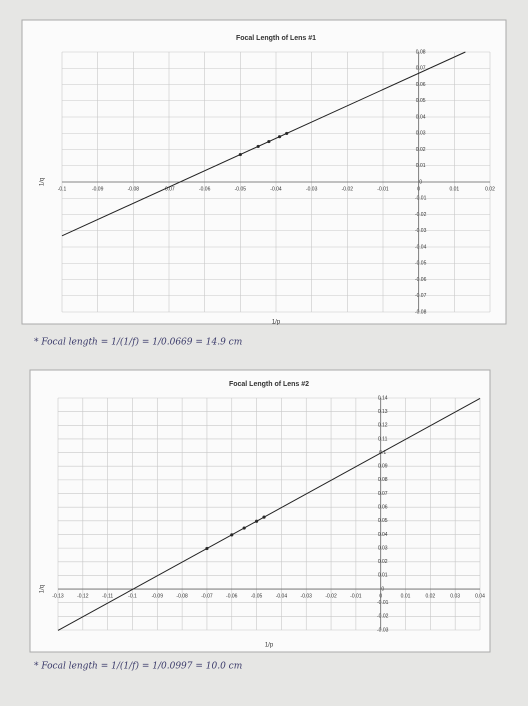 This screenshot has width=528, height=706. Describe the element at coordinates (480, 596) in the screenshot. I see `x-tick-label: 0.04` at that location.